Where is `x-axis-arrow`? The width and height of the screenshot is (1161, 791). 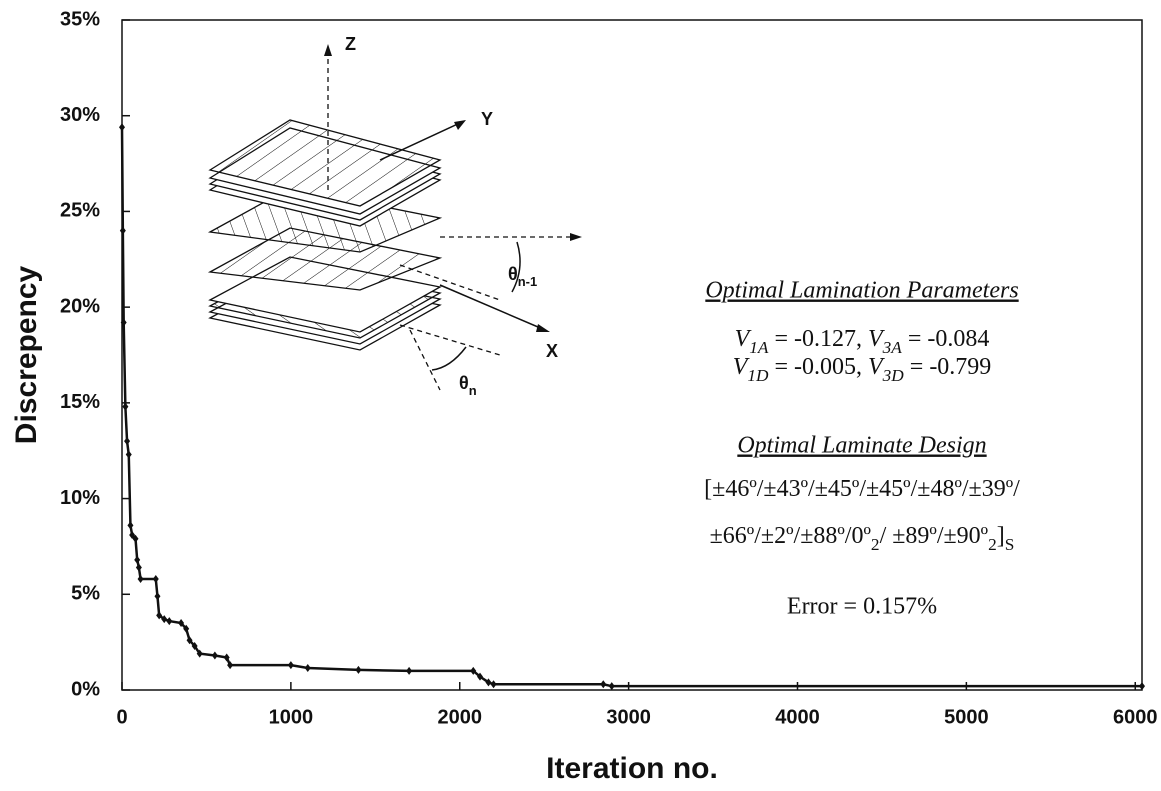
x-axis-arrow is located at coordinates (492, 307).